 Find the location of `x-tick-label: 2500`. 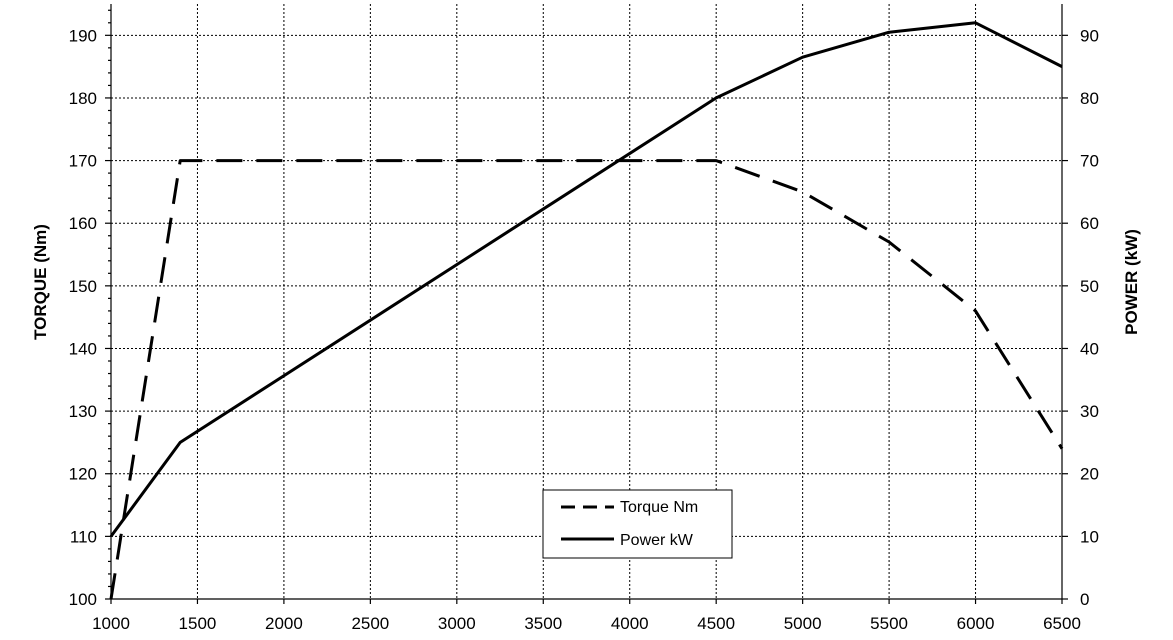

x-tick-label: 2500 is located at coordinates (370, 623).